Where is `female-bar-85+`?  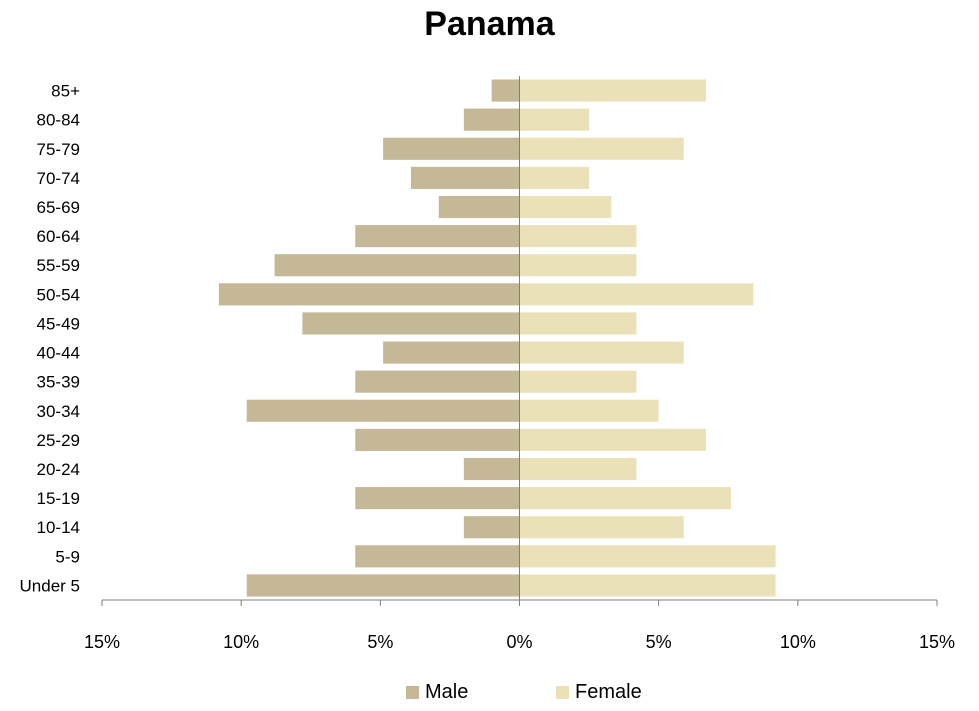
female-bar-85+ is located at coordinates (612, 90).